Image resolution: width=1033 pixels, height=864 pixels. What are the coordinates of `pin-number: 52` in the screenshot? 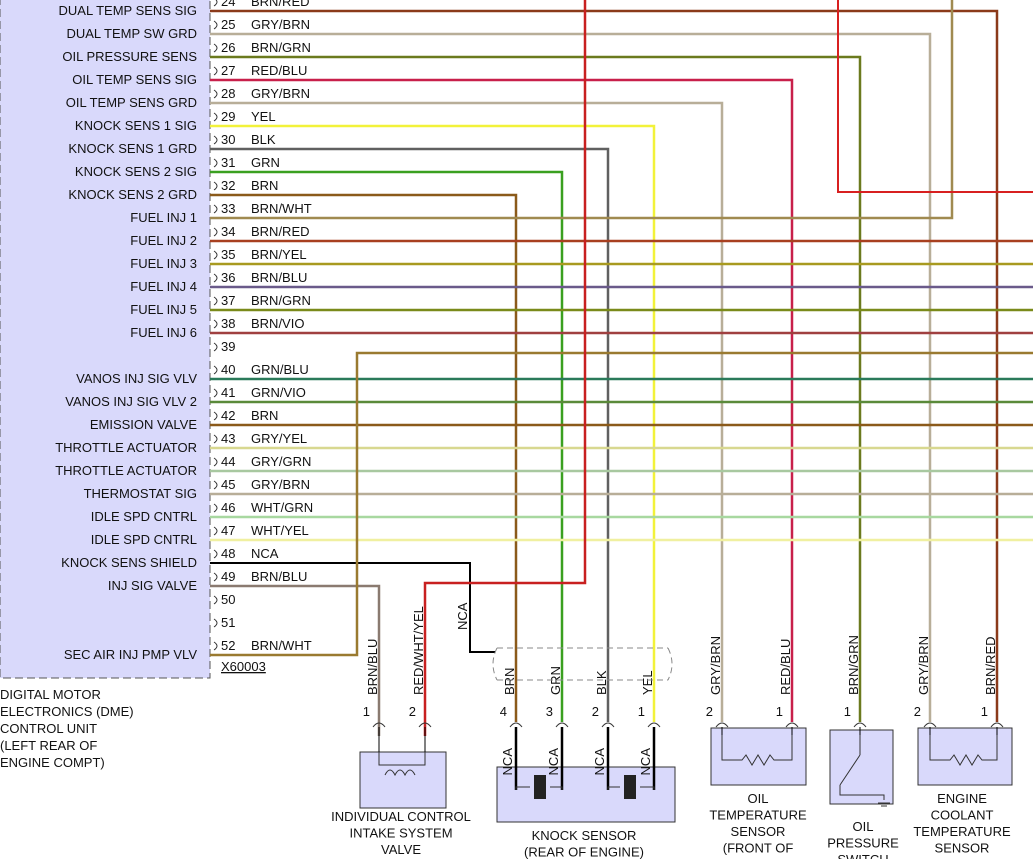 It's located at (228, 645).